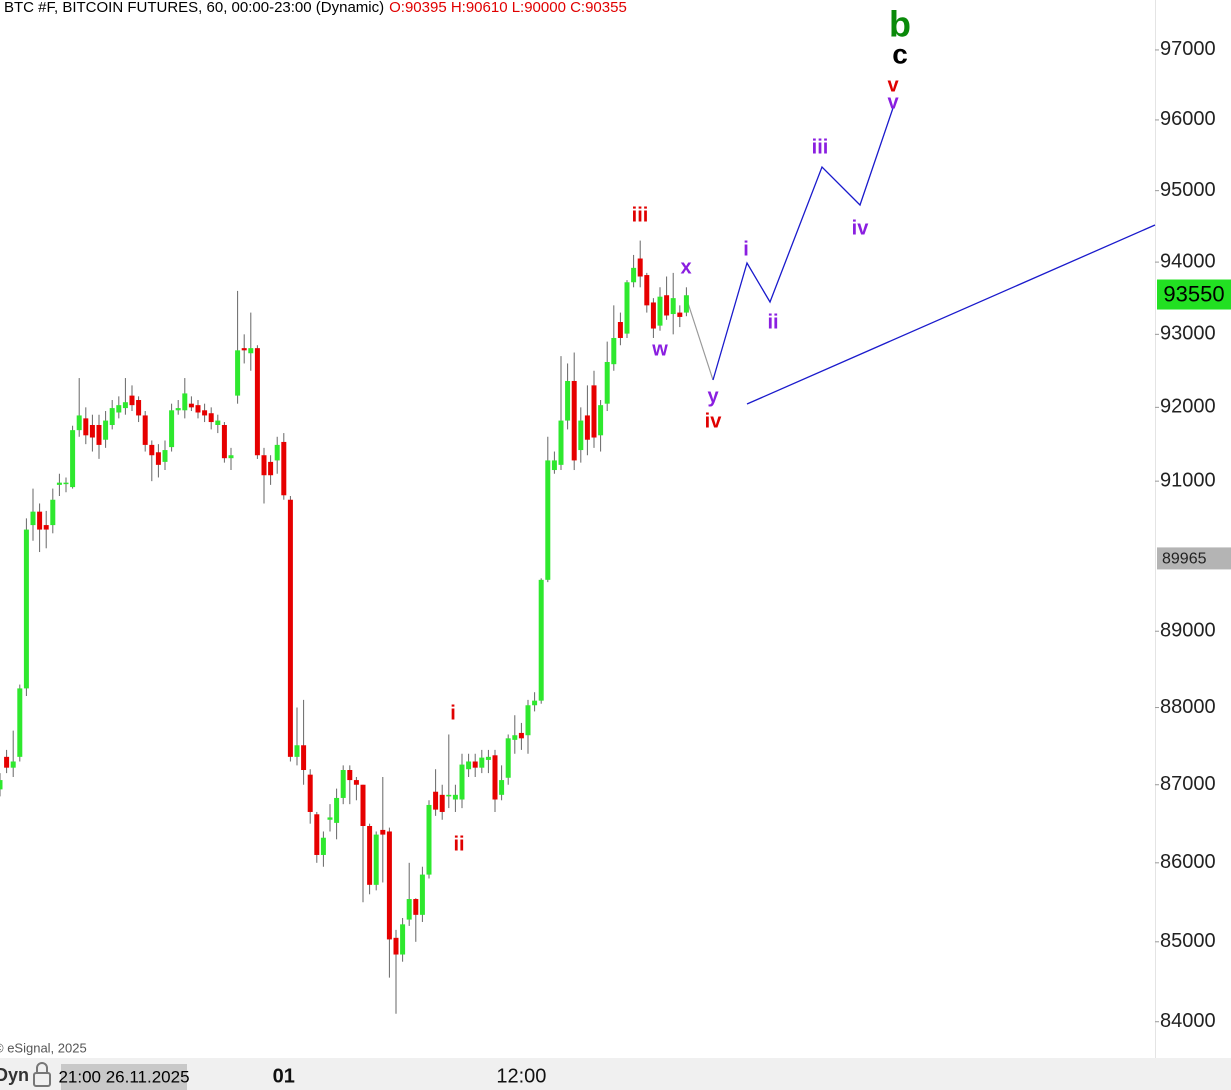  I want to click on wave-label: ii, so click(772, 322).